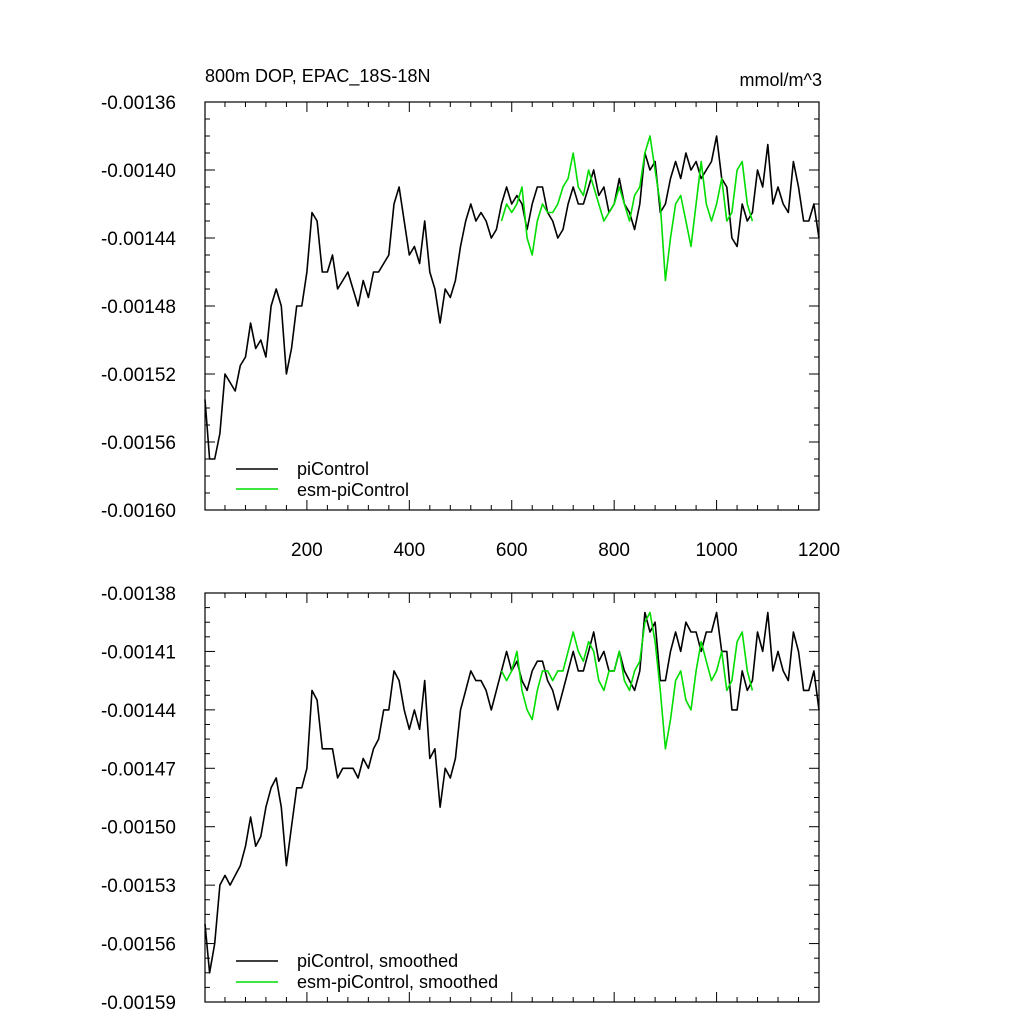  Describe the element at coordinates (627, 680) in the screenshot. I see `series-line-esm-picontrol-smoothed` at that location.